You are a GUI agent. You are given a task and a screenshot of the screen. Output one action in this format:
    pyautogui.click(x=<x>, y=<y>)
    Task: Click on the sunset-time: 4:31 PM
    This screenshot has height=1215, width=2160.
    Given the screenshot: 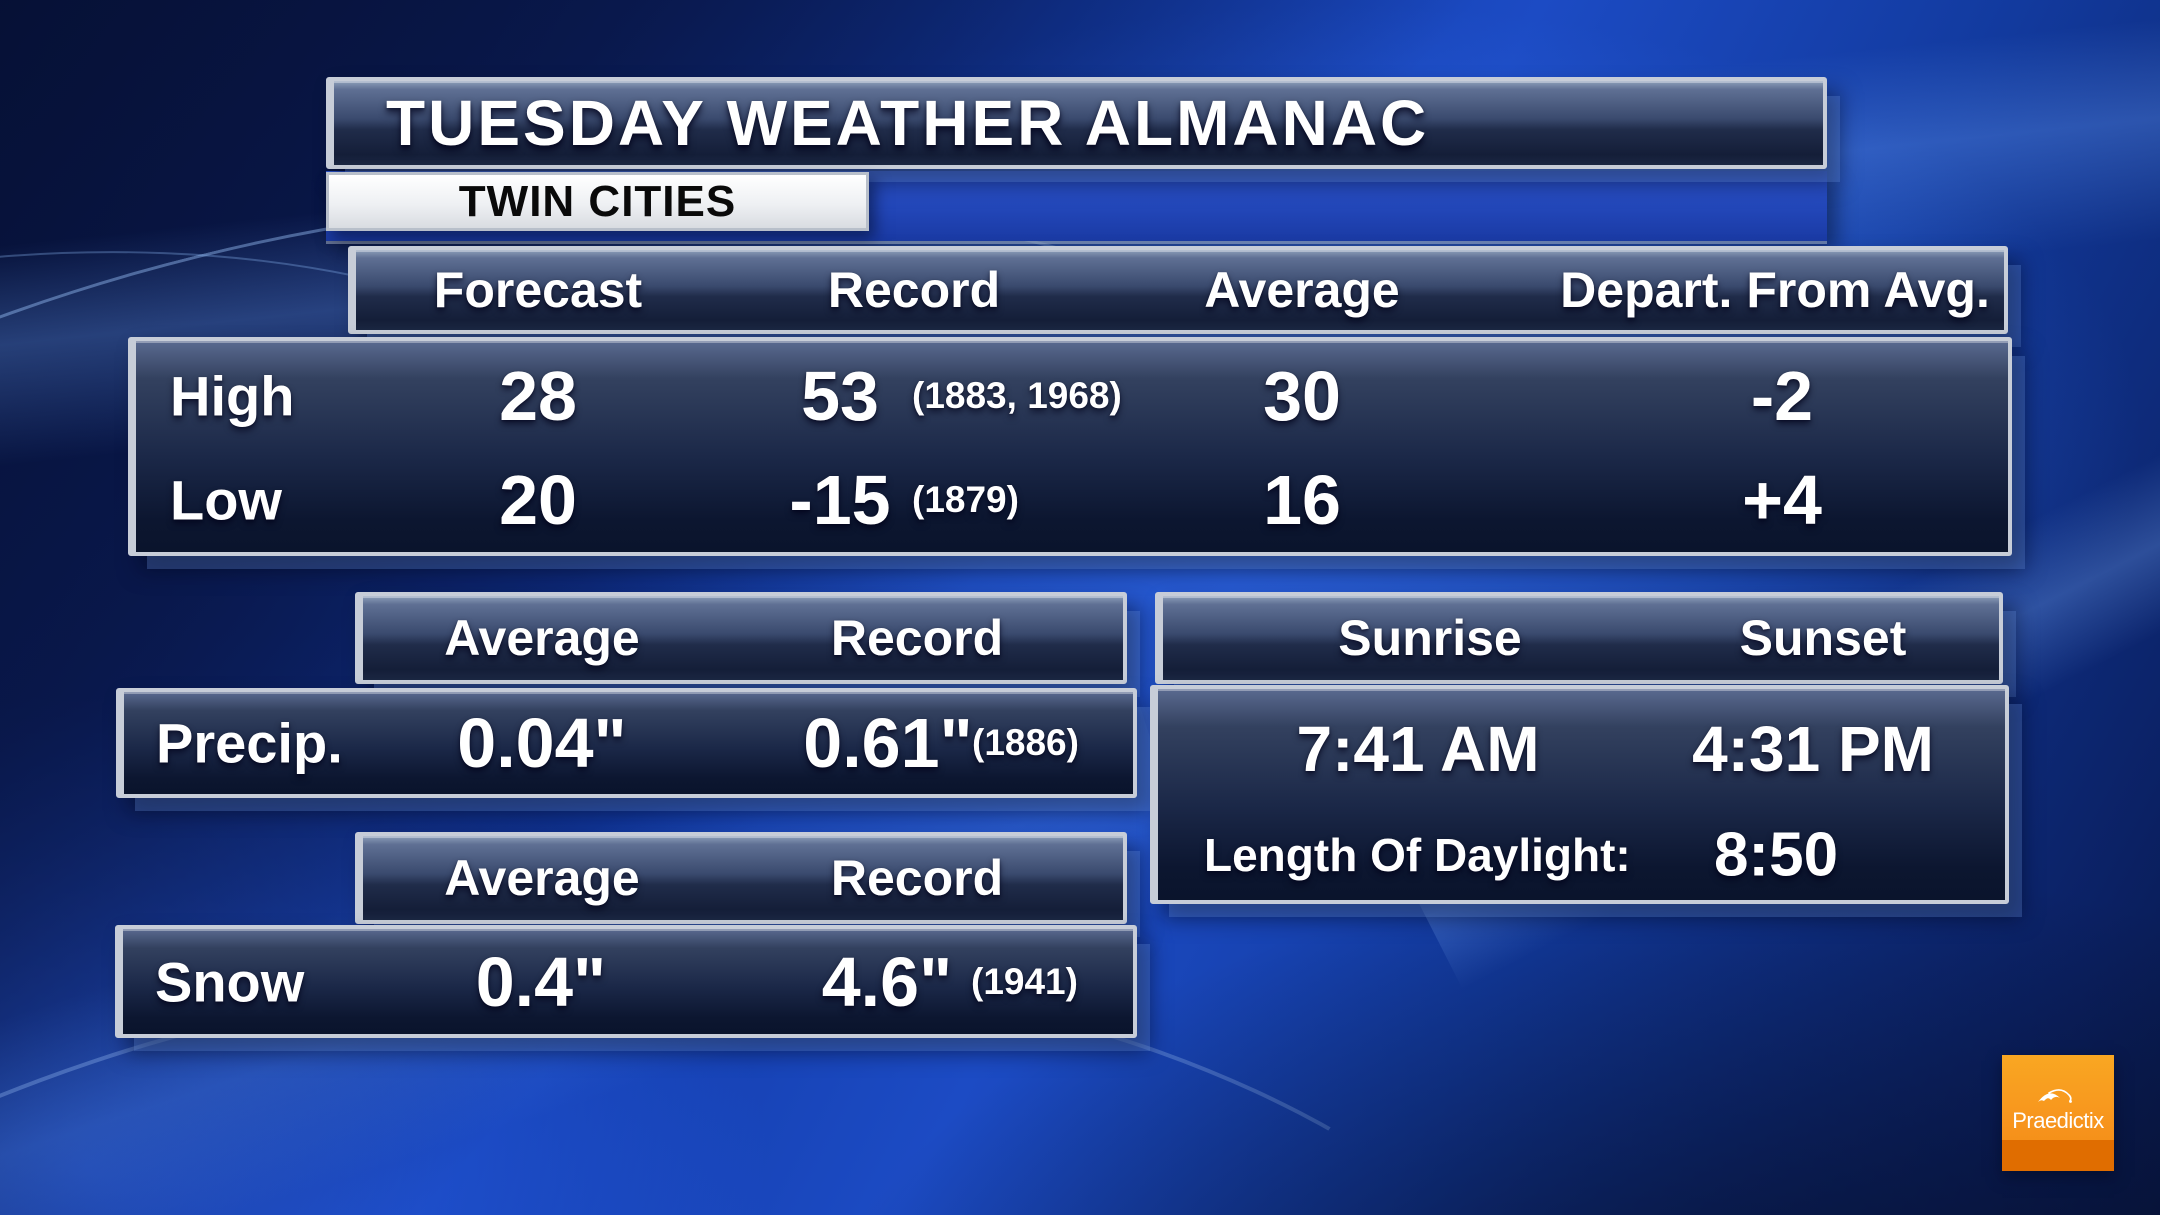 What is the action you would take?
    pyautogui.click(x=1813, y=749)
    